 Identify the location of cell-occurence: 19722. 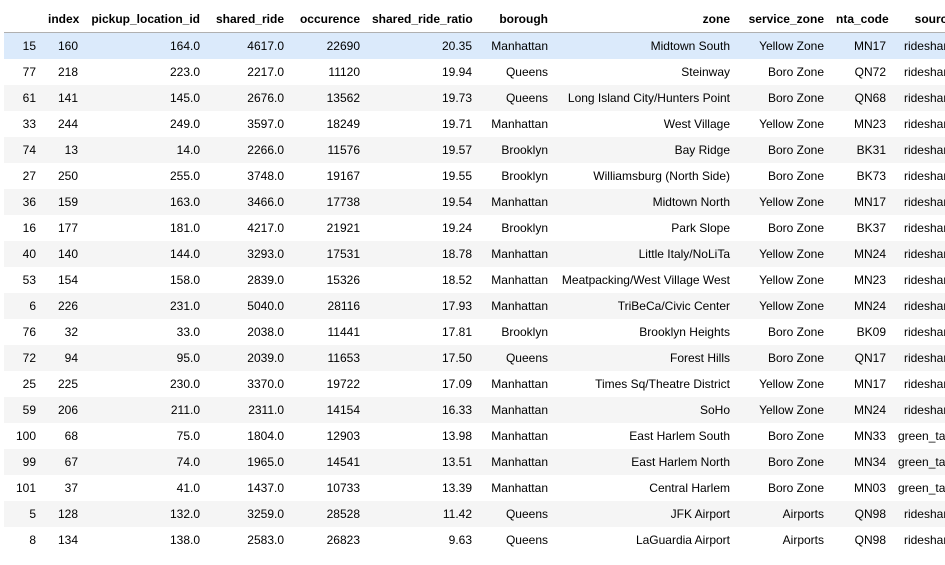
(343, 384).